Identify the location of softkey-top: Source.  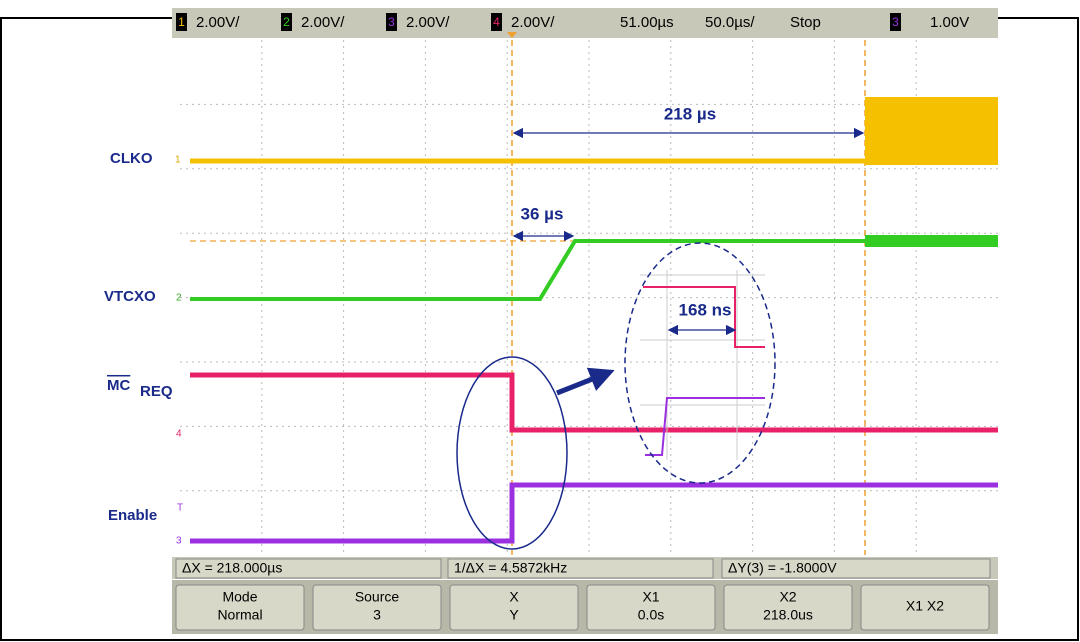
(377, 597).